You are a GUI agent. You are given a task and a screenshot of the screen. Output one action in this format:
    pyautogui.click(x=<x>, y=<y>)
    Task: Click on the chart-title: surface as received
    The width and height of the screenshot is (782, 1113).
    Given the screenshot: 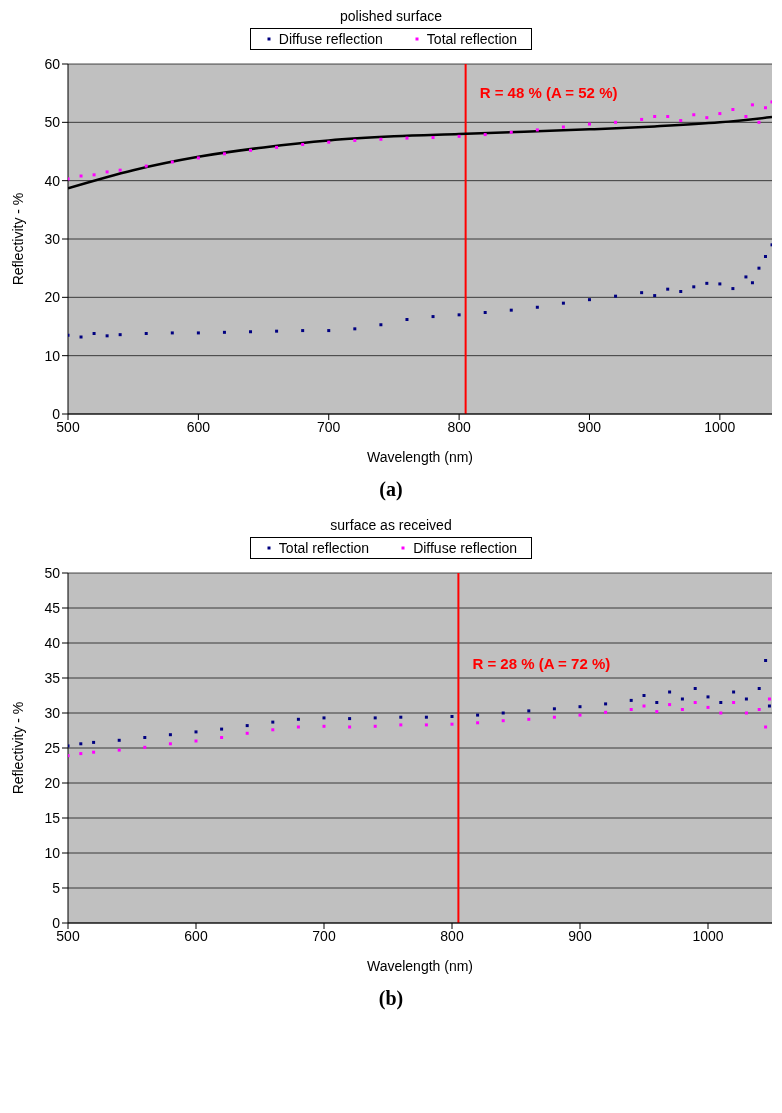 What is the action you would take?
    pyautogui.click(x=391, y=525)
    